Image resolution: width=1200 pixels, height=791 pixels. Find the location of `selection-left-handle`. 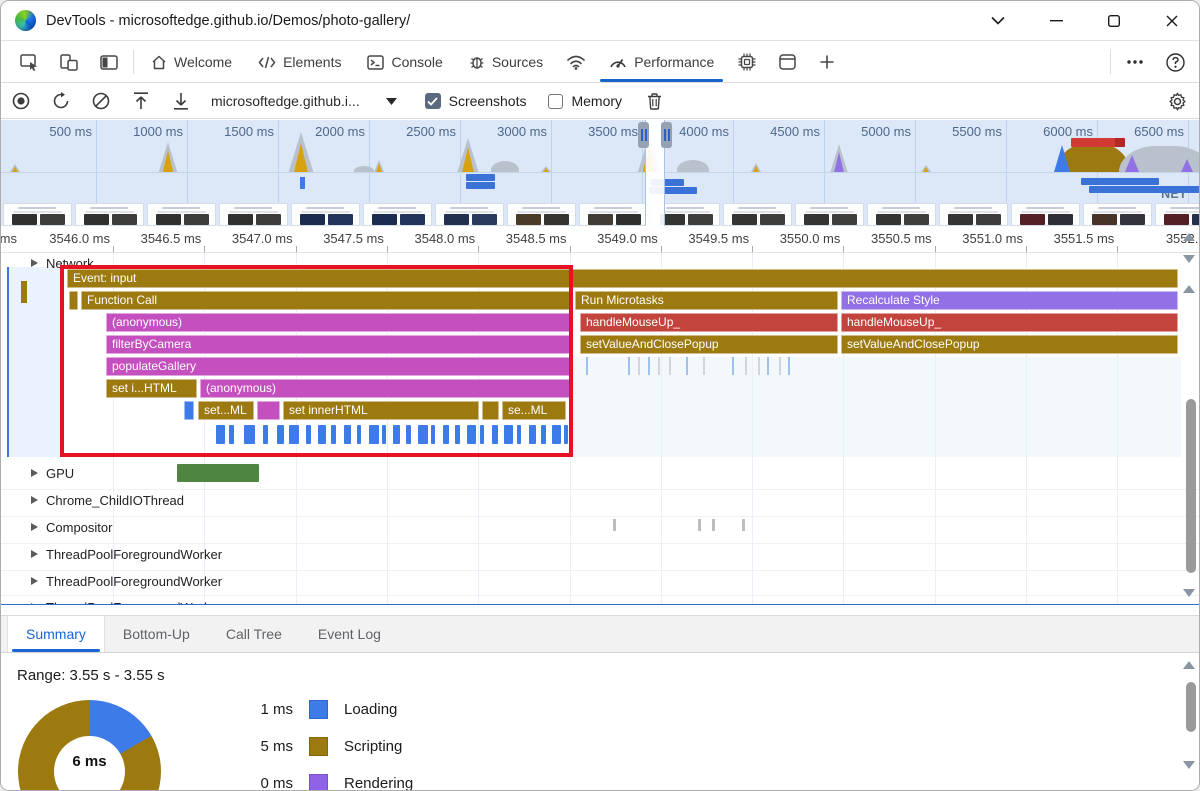

selection-left-handle is located at coordinates (643, 135).